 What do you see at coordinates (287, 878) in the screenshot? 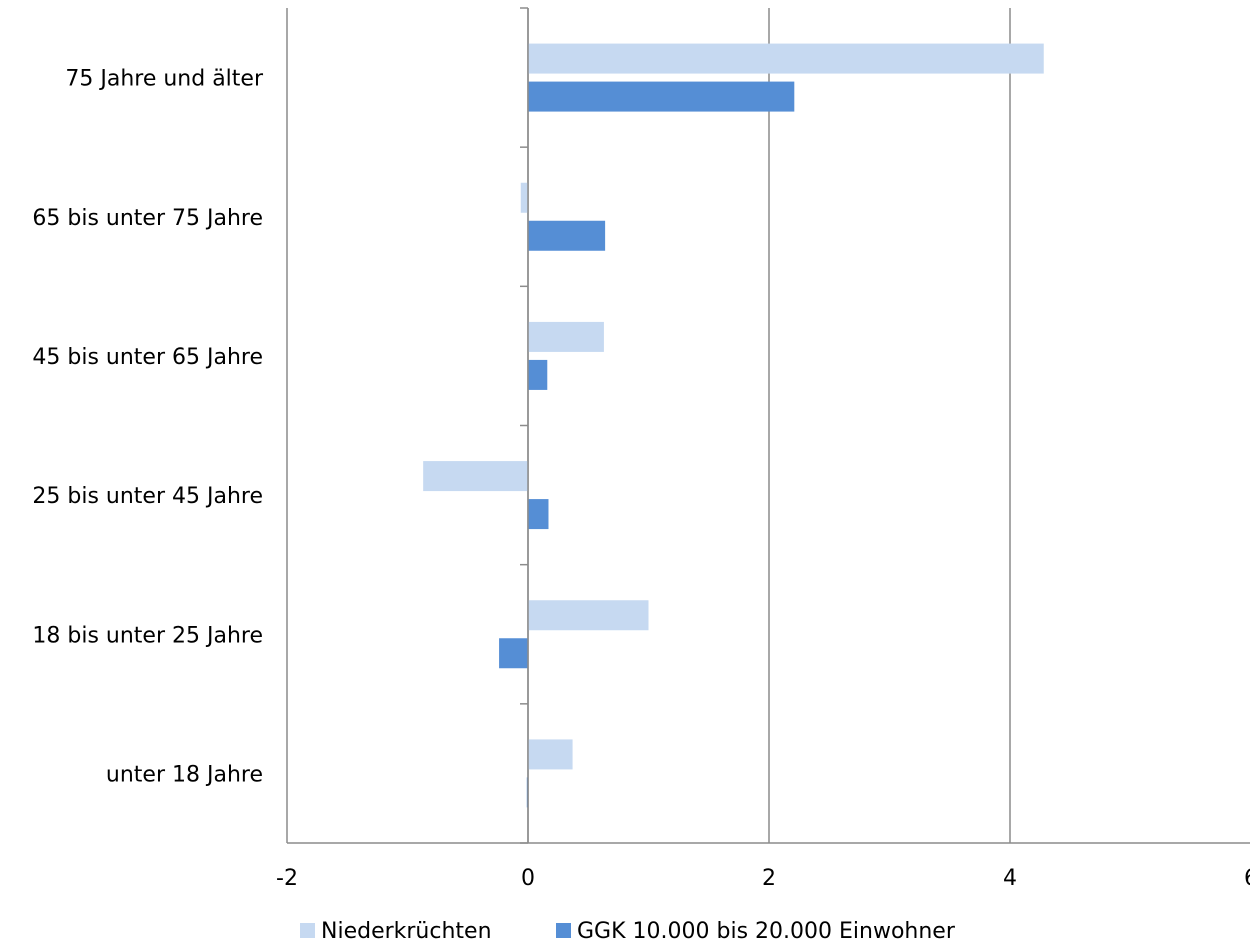
I see `x-tick-label: -2` at bounding box center [287, 878].